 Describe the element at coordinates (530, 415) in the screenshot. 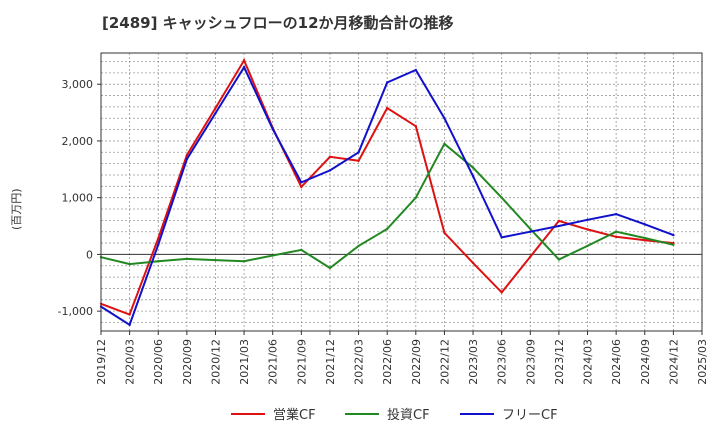

I see `legend-label: フリーCF` at that location.